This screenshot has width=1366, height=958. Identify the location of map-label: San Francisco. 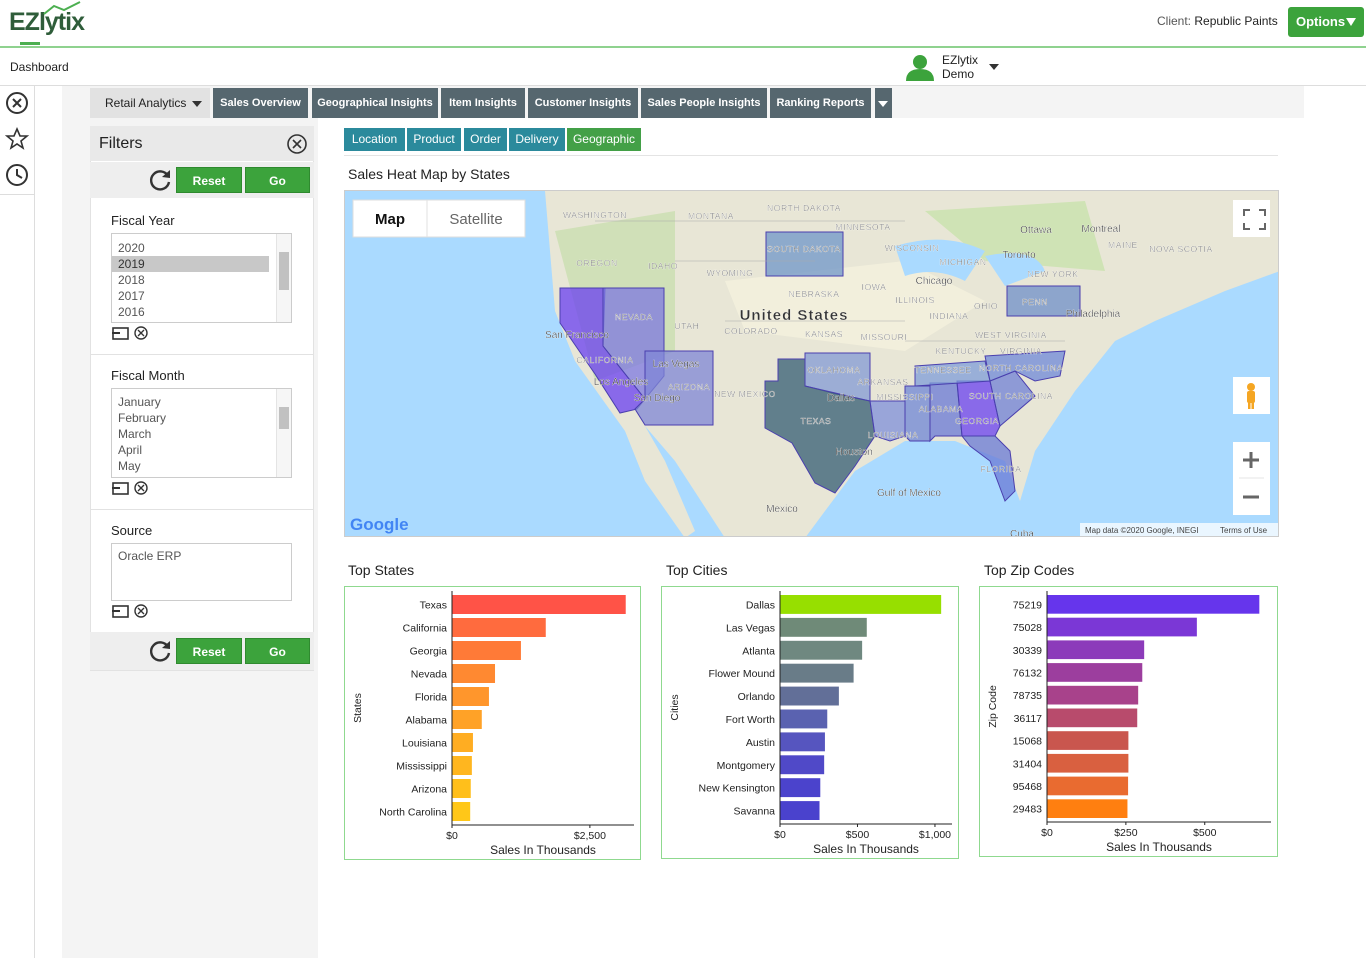
(577, 335).